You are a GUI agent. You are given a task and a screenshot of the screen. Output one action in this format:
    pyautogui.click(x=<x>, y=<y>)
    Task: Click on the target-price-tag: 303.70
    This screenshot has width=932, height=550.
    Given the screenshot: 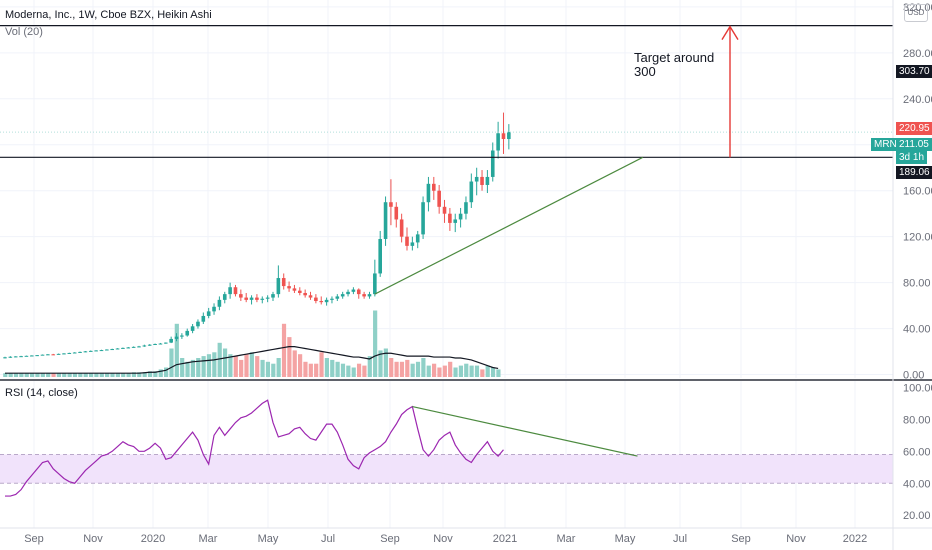 What is the action you would take?
    pyautogui.click(x=914, y=71)
    